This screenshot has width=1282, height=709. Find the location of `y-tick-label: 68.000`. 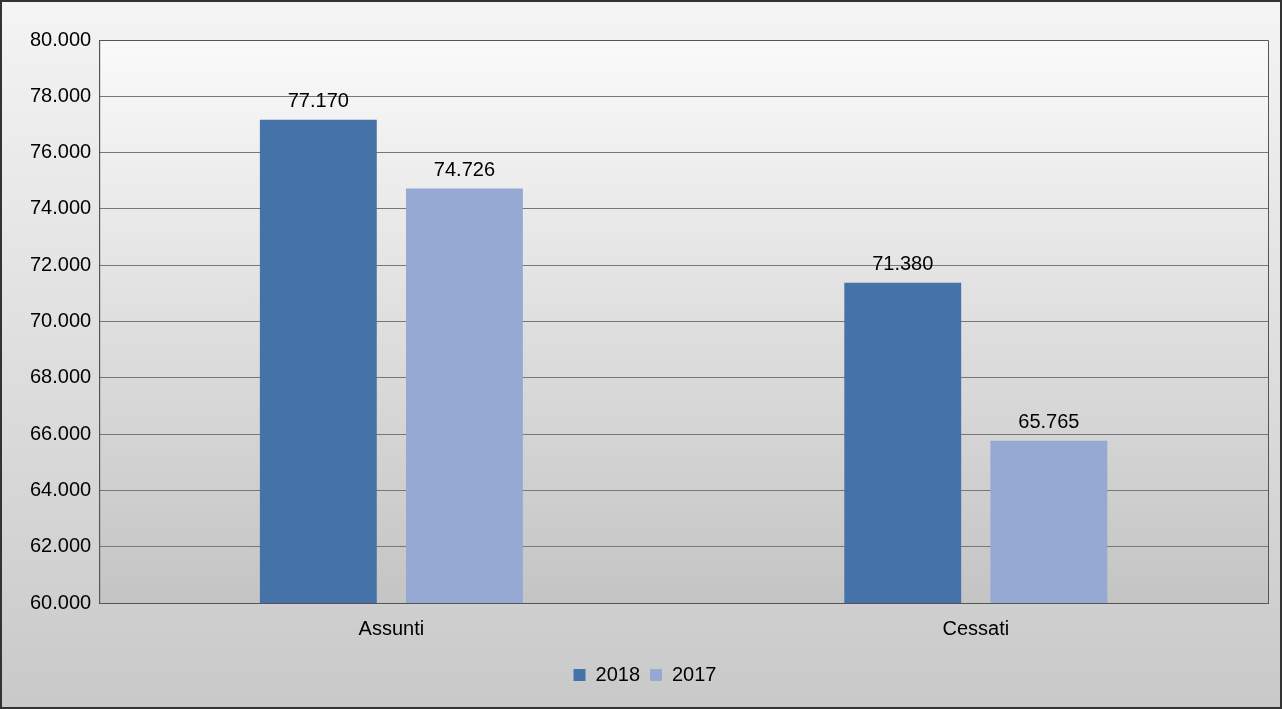

y-tick-label: 68.000 is located at coordinates (61, 376).